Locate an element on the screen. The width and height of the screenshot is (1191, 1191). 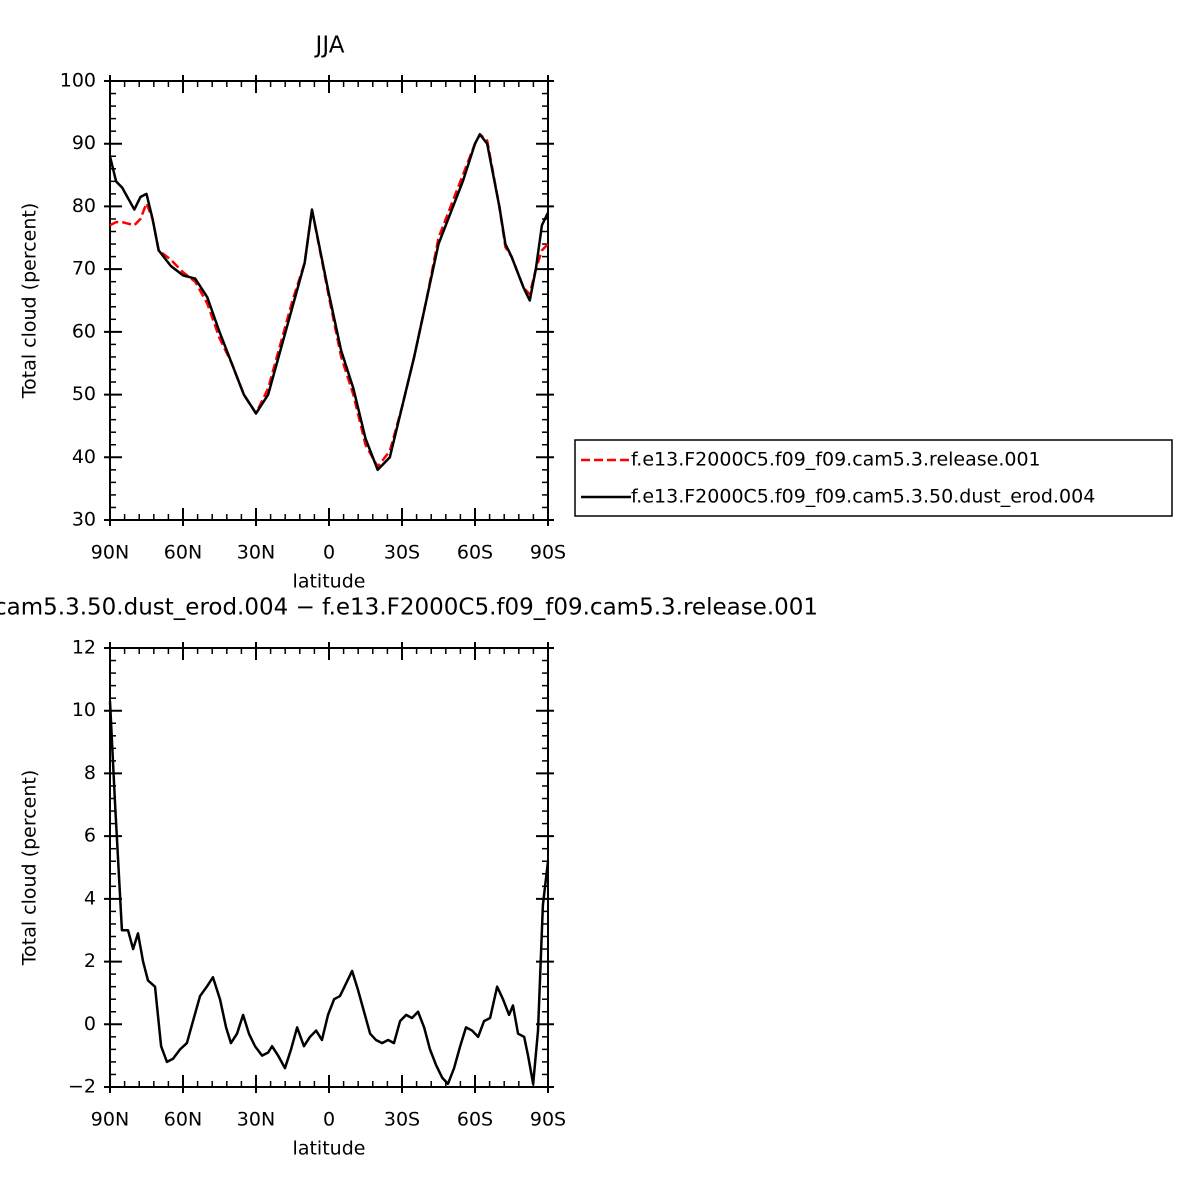
y-tick-label: 6 is located at coordinates (90, 836).